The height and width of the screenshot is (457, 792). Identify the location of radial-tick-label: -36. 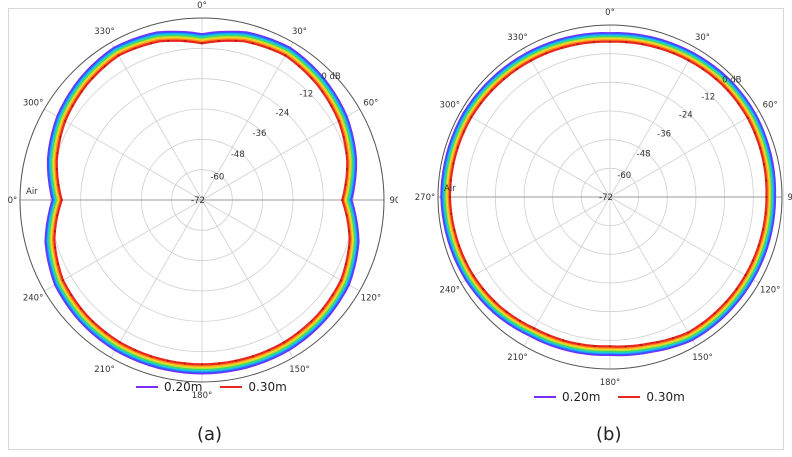
(260, 134).